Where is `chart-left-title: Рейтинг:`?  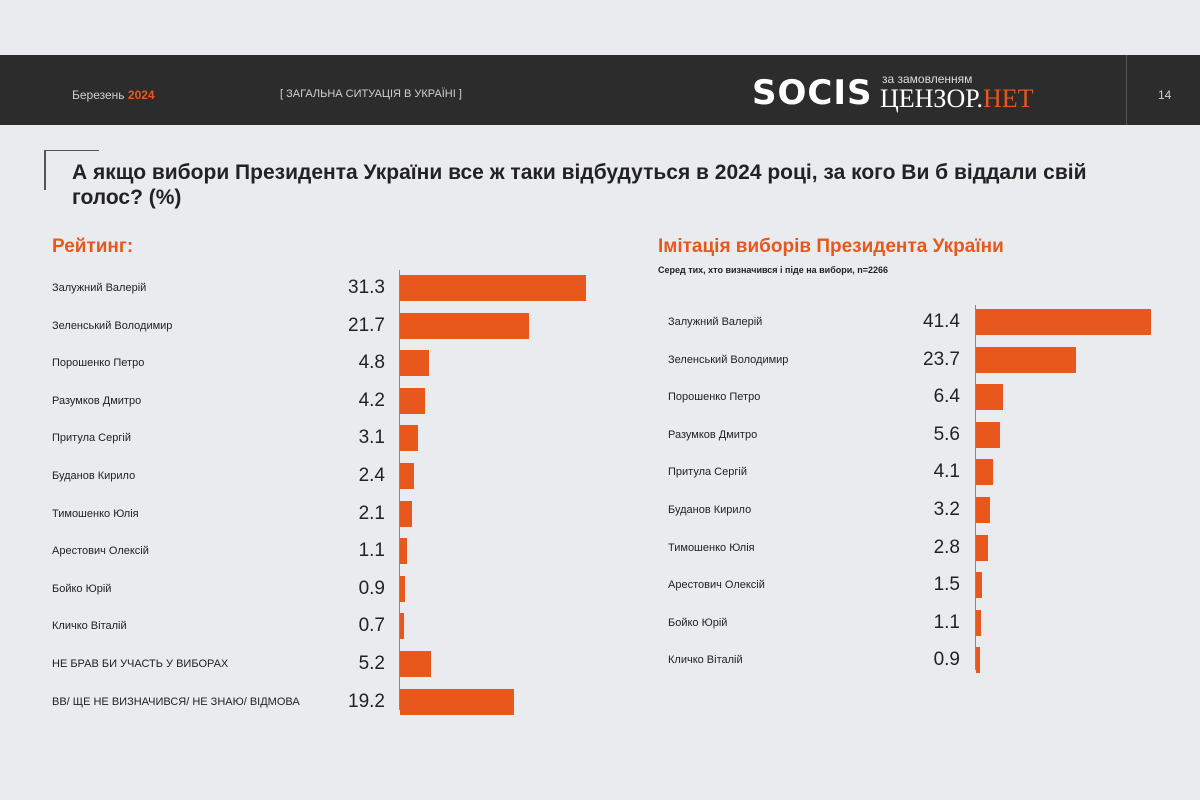 chart-left-title: Рейтинг: is located at coordinates (93, 246).